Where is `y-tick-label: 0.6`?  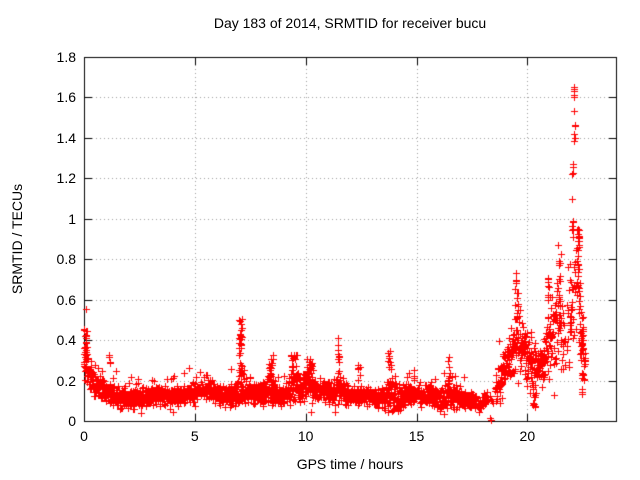 y-tick-label: 0.6 is located at coordinates (66, 299).